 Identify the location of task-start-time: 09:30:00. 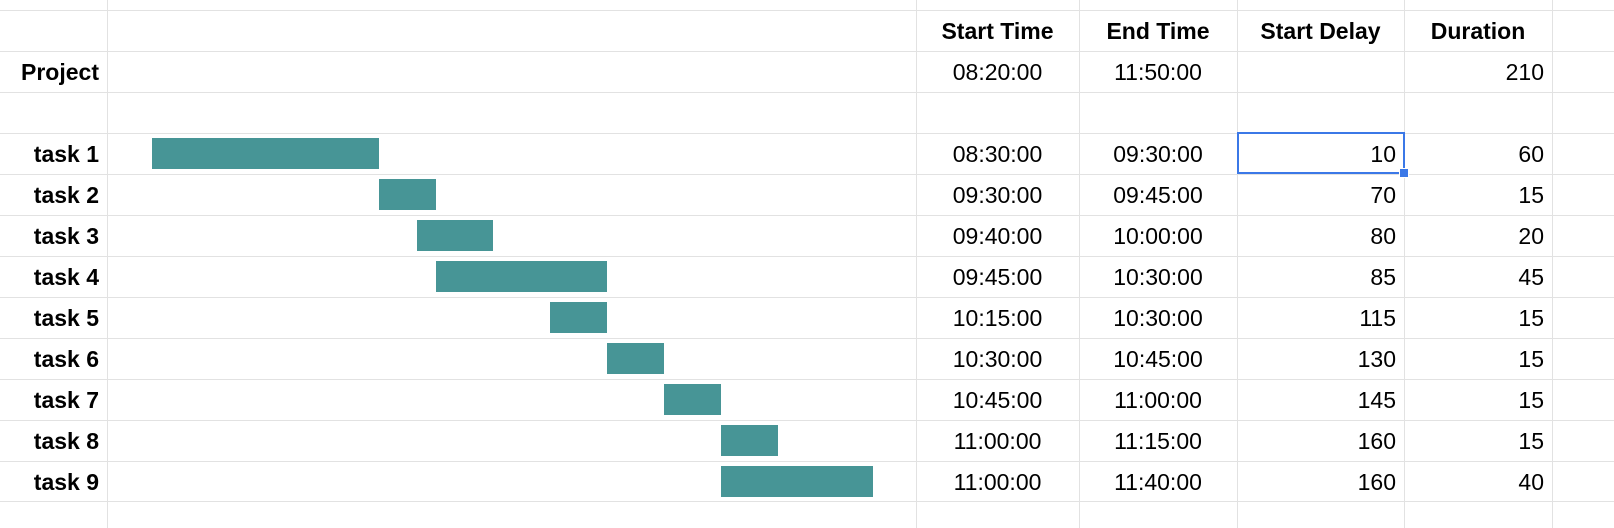
(997, 194).